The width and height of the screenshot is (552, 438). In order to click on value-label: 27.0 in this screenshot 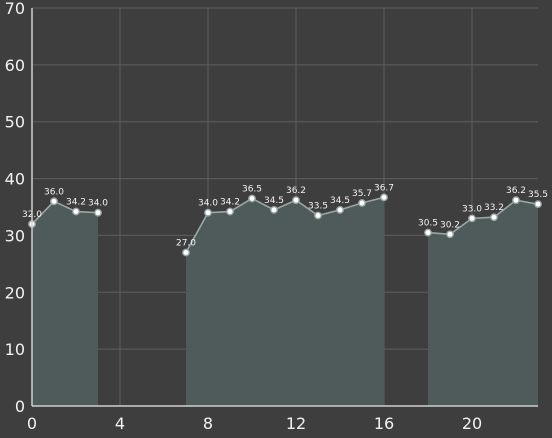, I will do `click(186, 243)`.